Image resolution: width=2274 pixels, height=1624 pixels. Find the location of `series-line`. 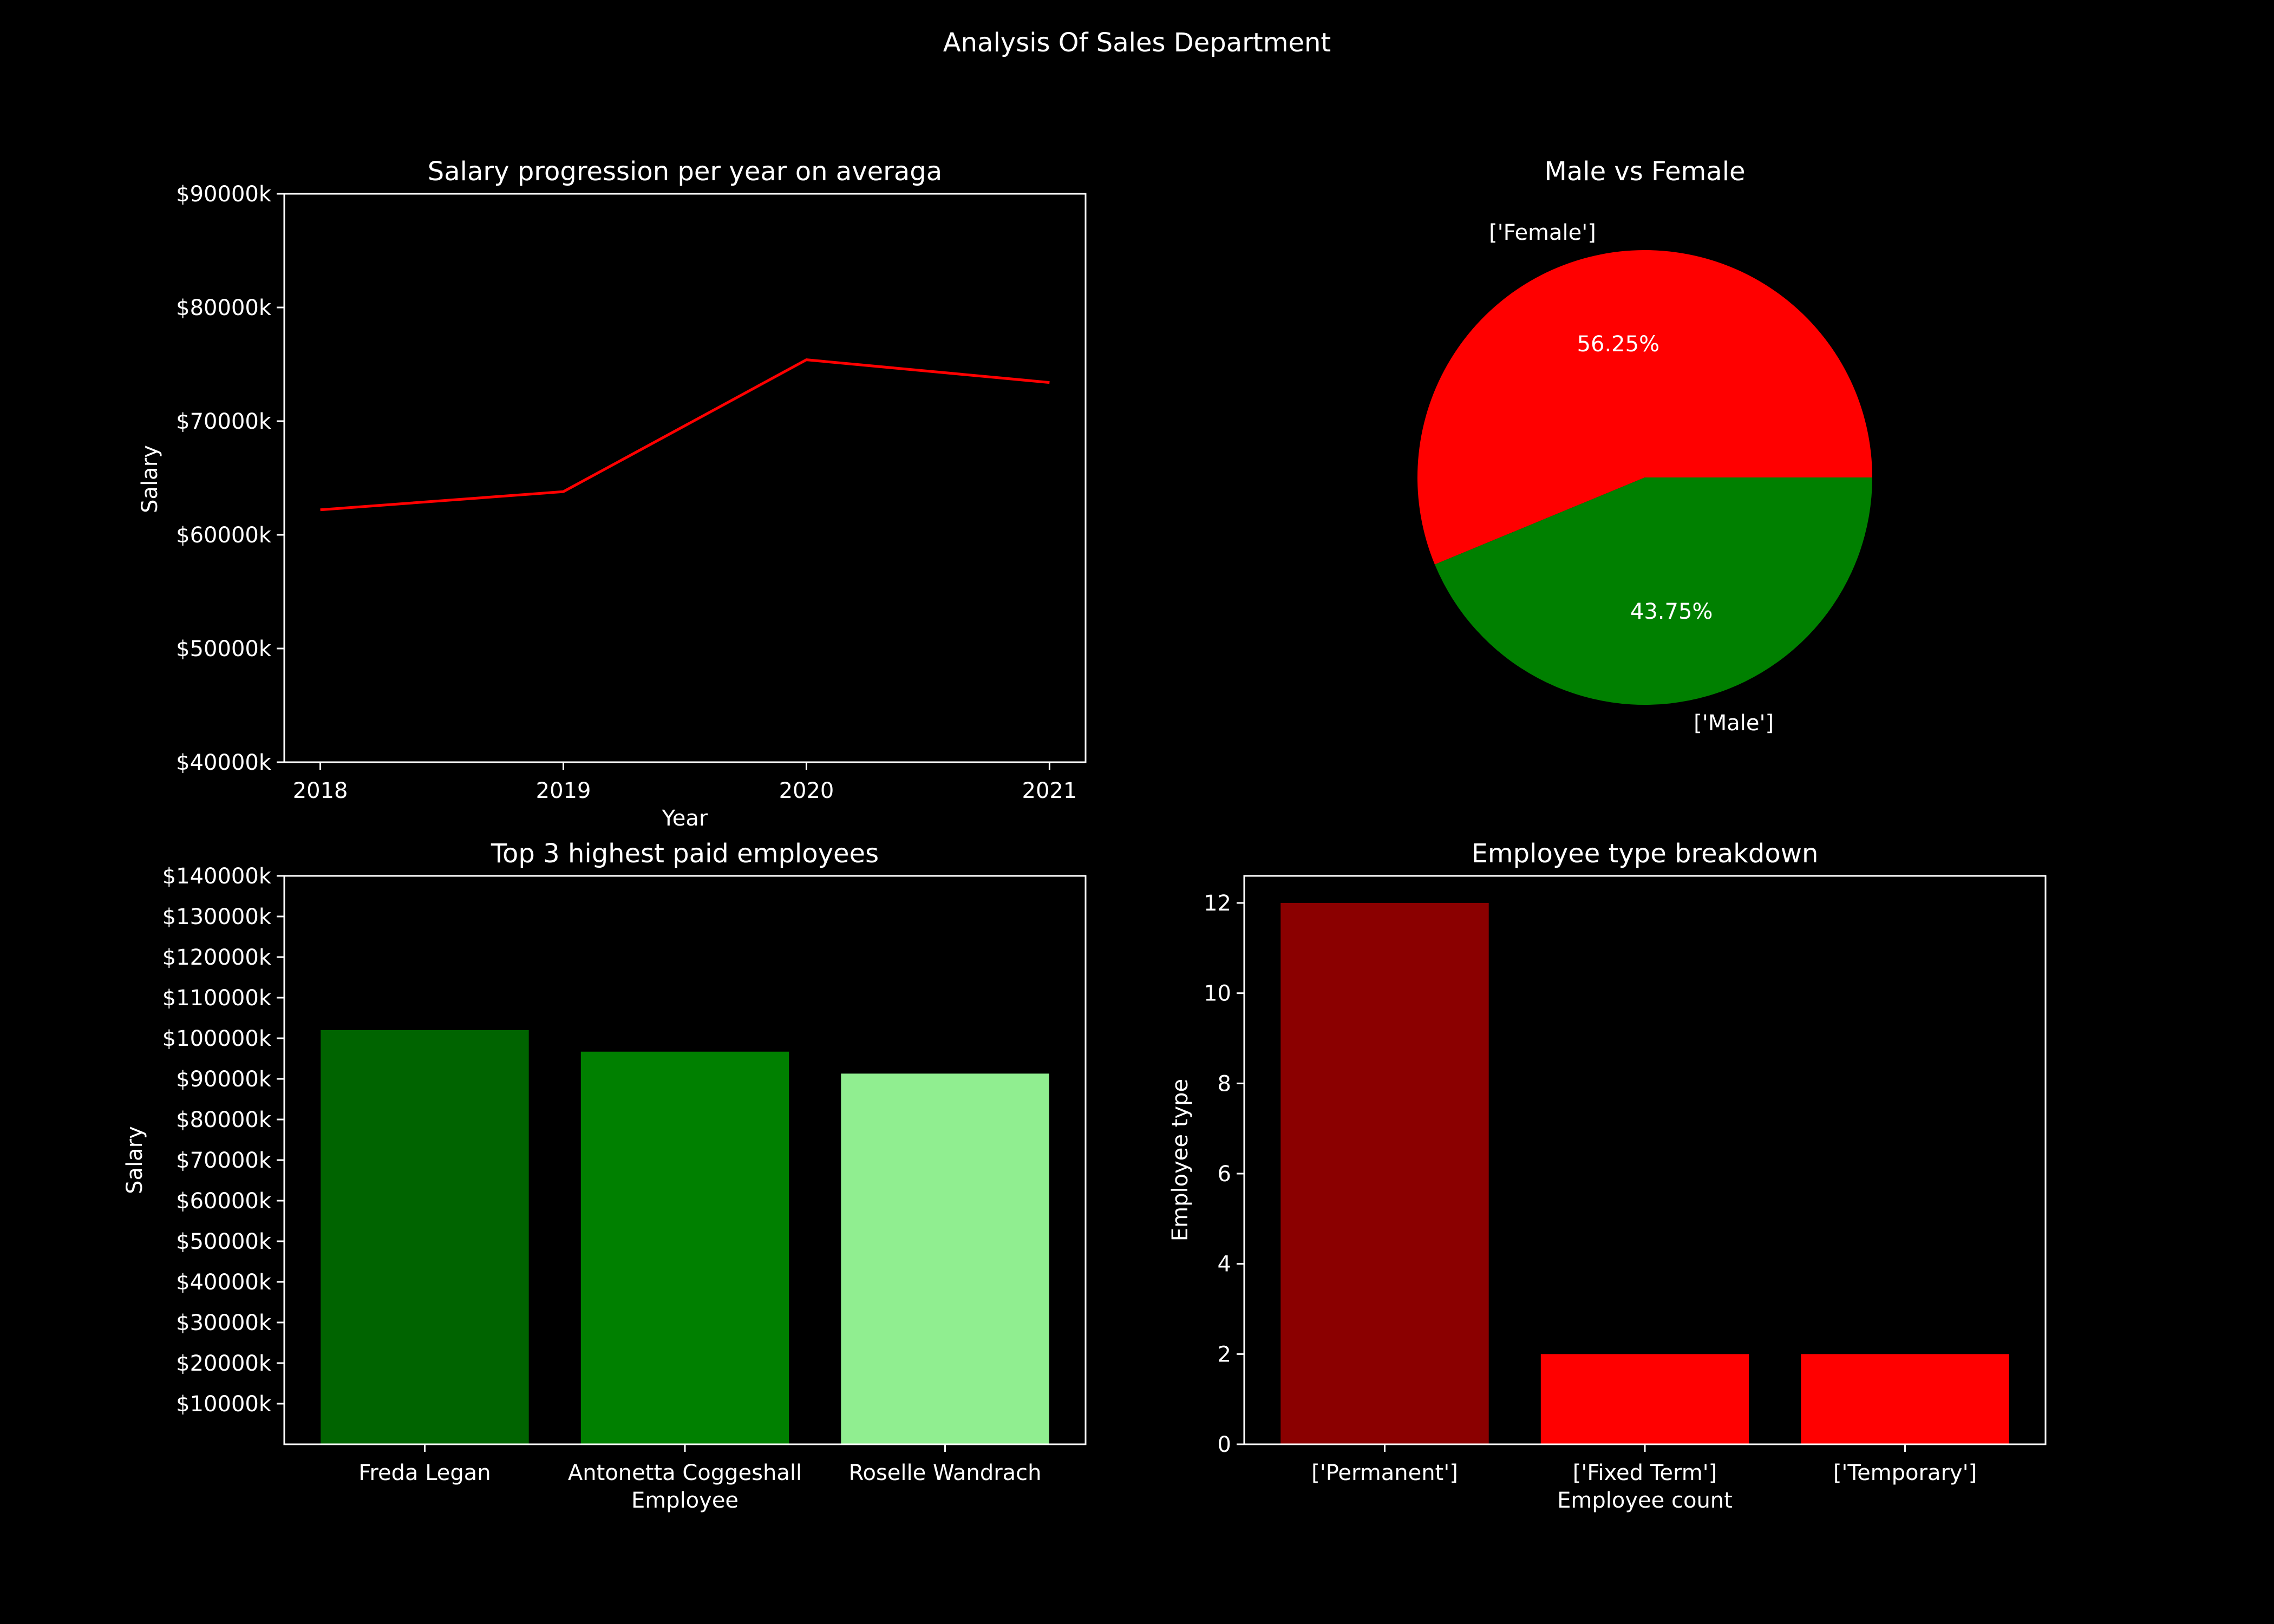

series-line is located at coordinates (685, 435).